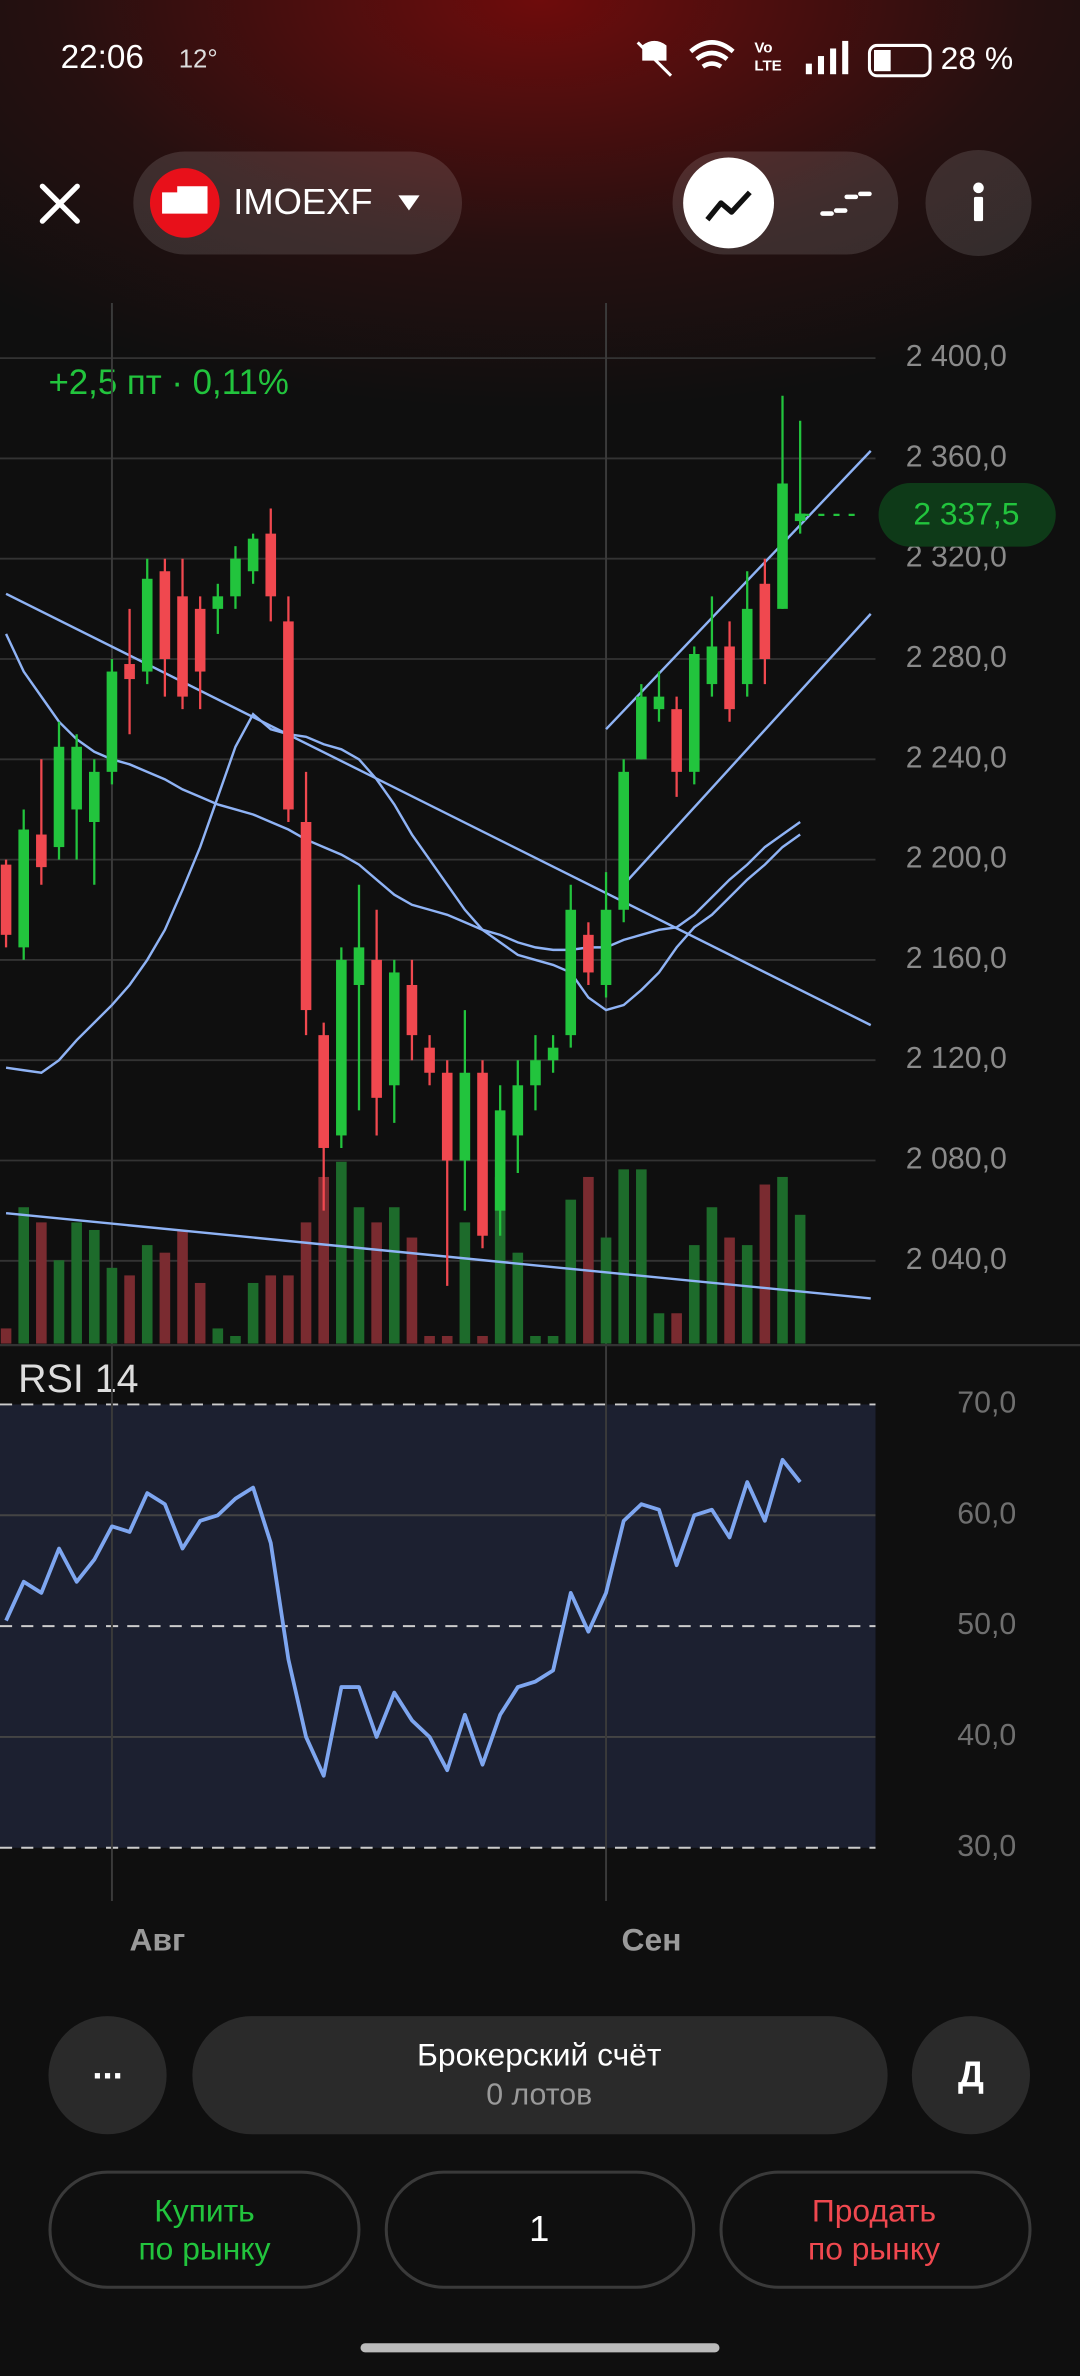 The height and width of the screenshot is (2376, 1080). What do you see at coordinates (956, 1159) in the screenshot?
I see `y-tick-label: 2 080,0` at bounding box center [956, 1159].